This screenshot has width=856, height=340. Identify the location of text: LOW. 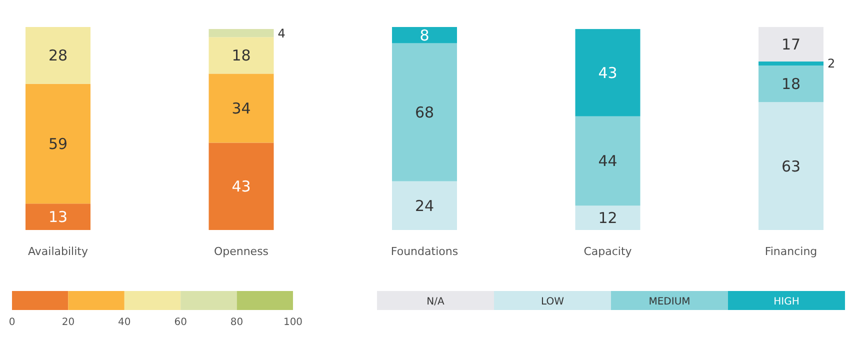
(552, 302).